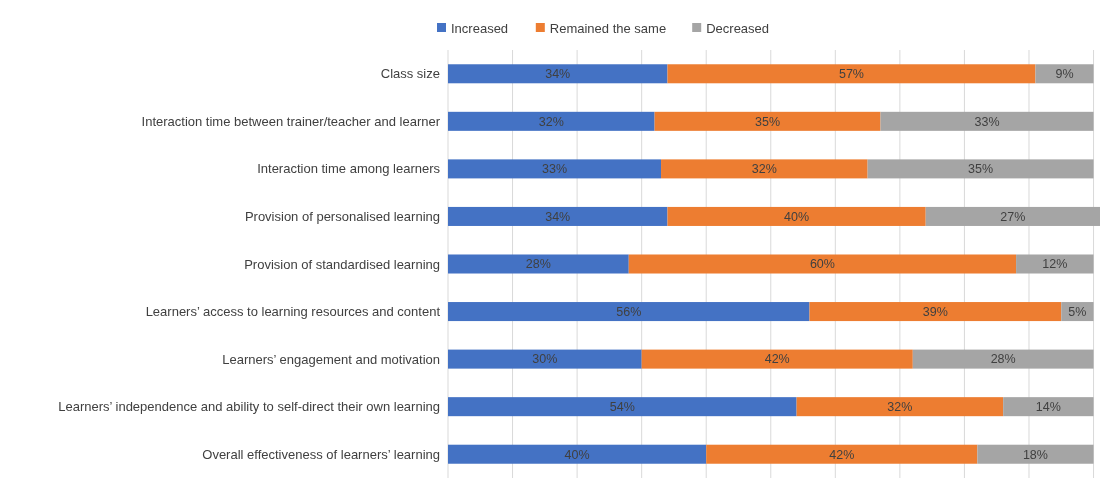 Image resolution: width=1116 pixels, height=488 pixels. What do you see at coordinates (349, 169) in the screenshot?
I see `y-tick-label: Interaction time among learners` at bounding box center [349, 169].